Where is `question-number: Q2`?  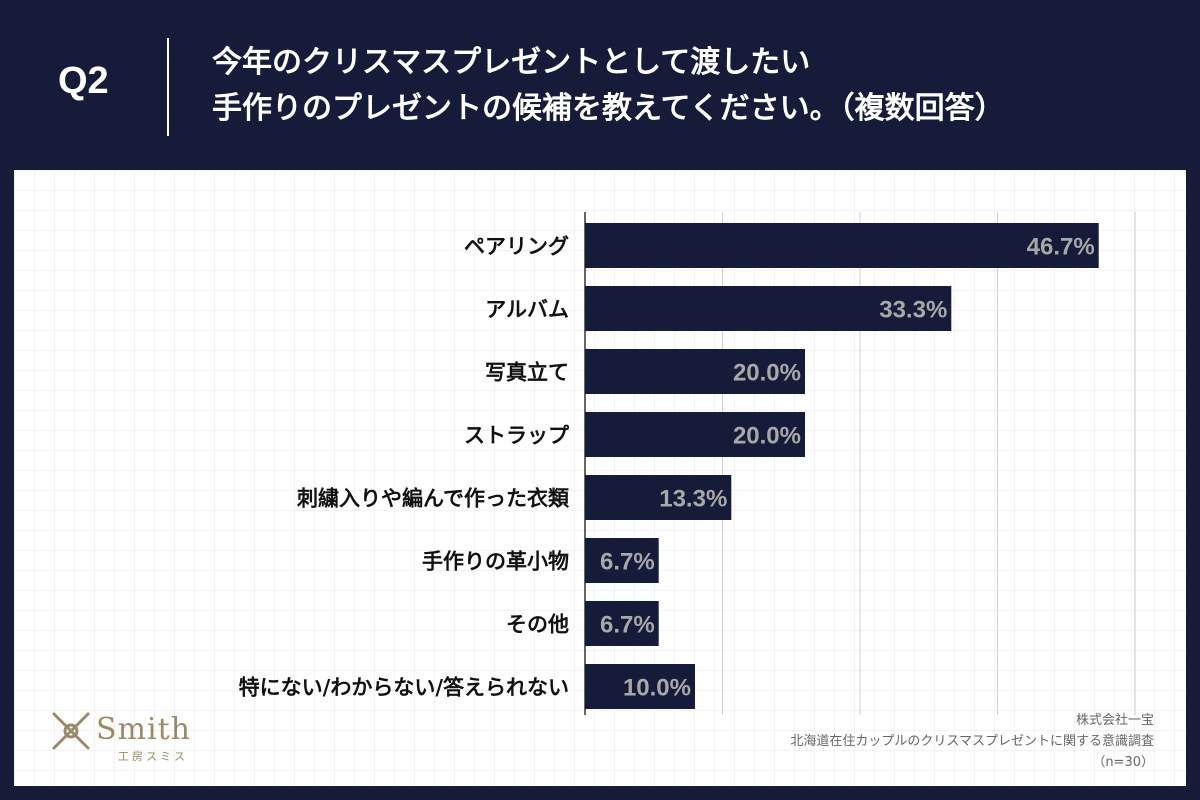 question-number: Q2 is located at coordinates (83, 81).